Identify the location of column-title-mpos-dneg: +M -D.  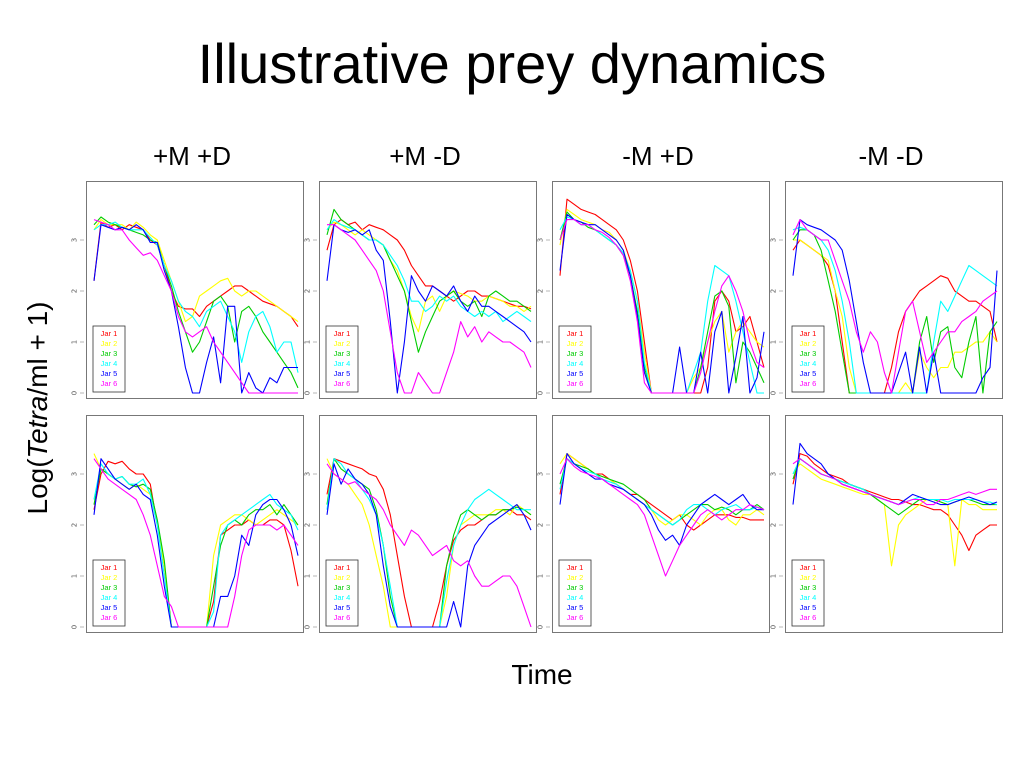
(425, 156).